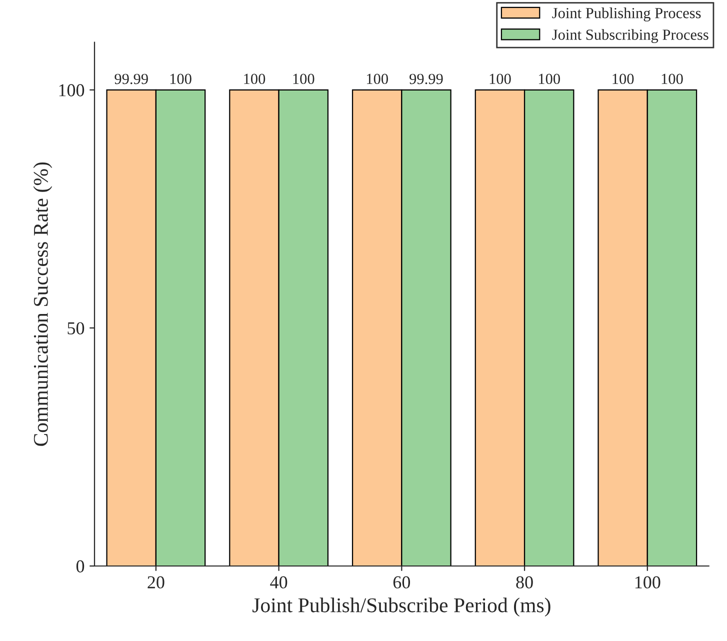 Image resolution: width=727 pixels, height=641 pixels. I want to click on x-tick-label: 100, so click(647, 582).